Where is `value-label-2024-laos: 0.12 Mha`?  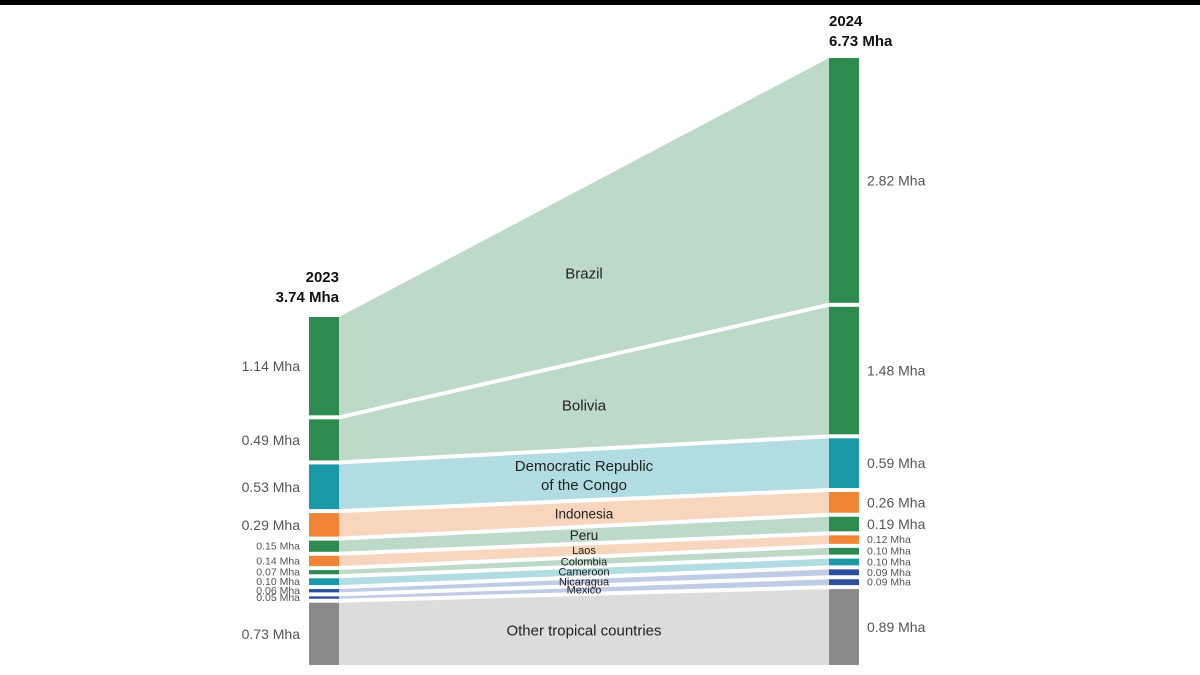 value-label-2024-laos: 0.12 Mha is located at coordinates (889, 540).